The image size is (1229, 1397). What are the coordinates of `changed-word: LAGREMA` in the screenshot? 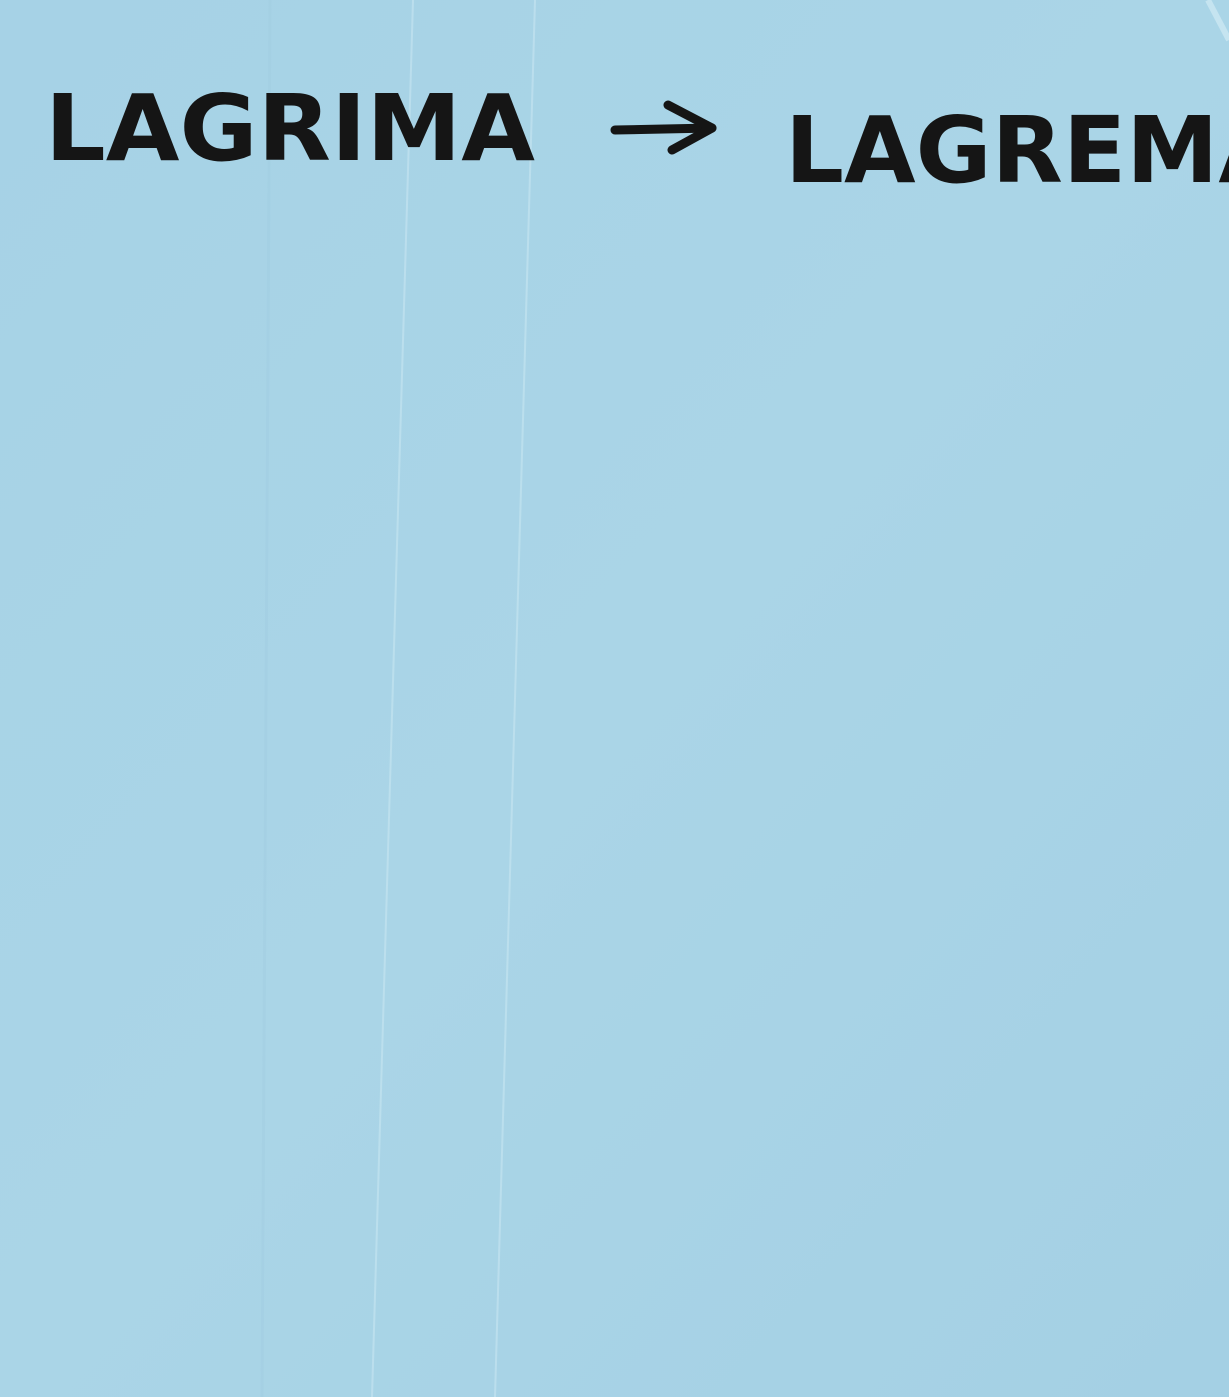 It's located at (1007, 150).